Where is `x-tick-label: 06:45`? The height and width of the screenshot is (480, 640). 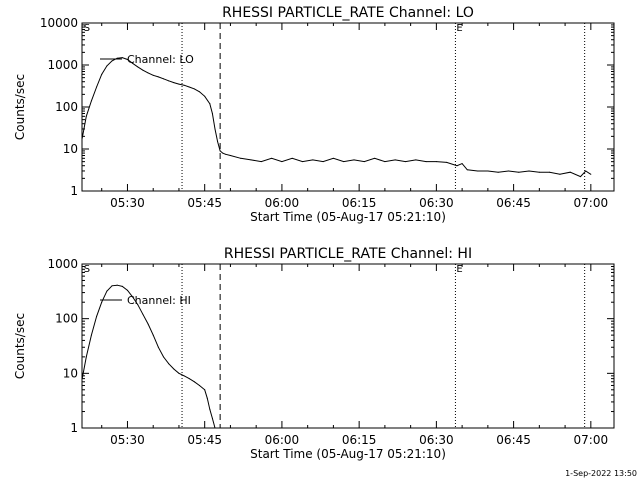
x-tick-label: 06:45 is located at coordinates (513, 203).